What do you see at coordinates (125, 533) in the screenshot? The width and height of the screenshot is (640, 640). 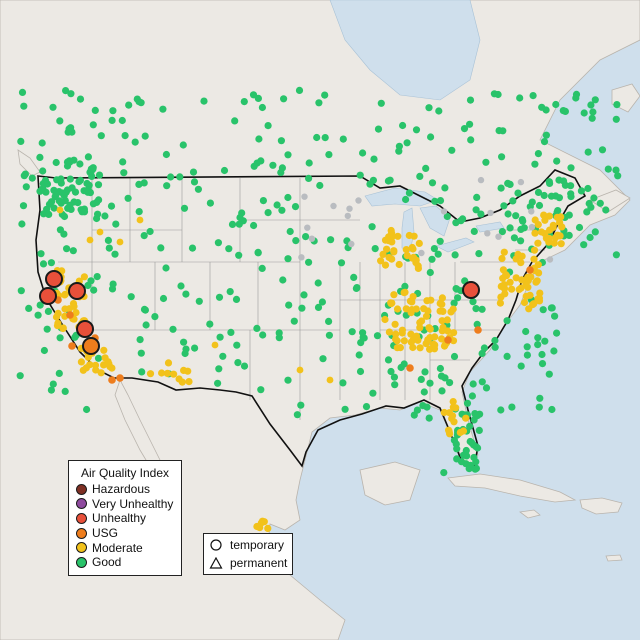 I see `aqi-legend-item-usg: USG` at bounding box center [125, 533].